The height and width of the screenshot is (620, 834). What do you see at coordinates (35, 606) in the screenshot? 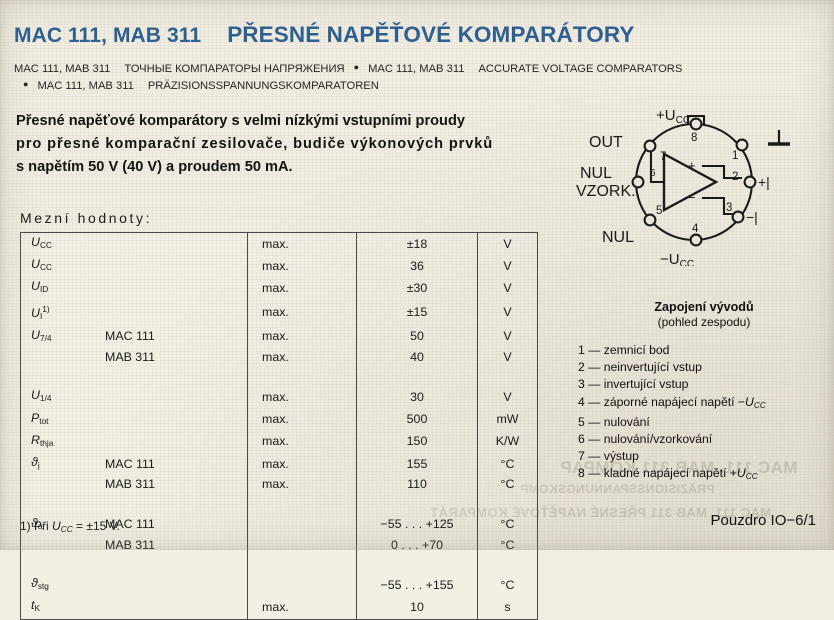
I see `row-symbol: tK` at bounding box center [35, 606].